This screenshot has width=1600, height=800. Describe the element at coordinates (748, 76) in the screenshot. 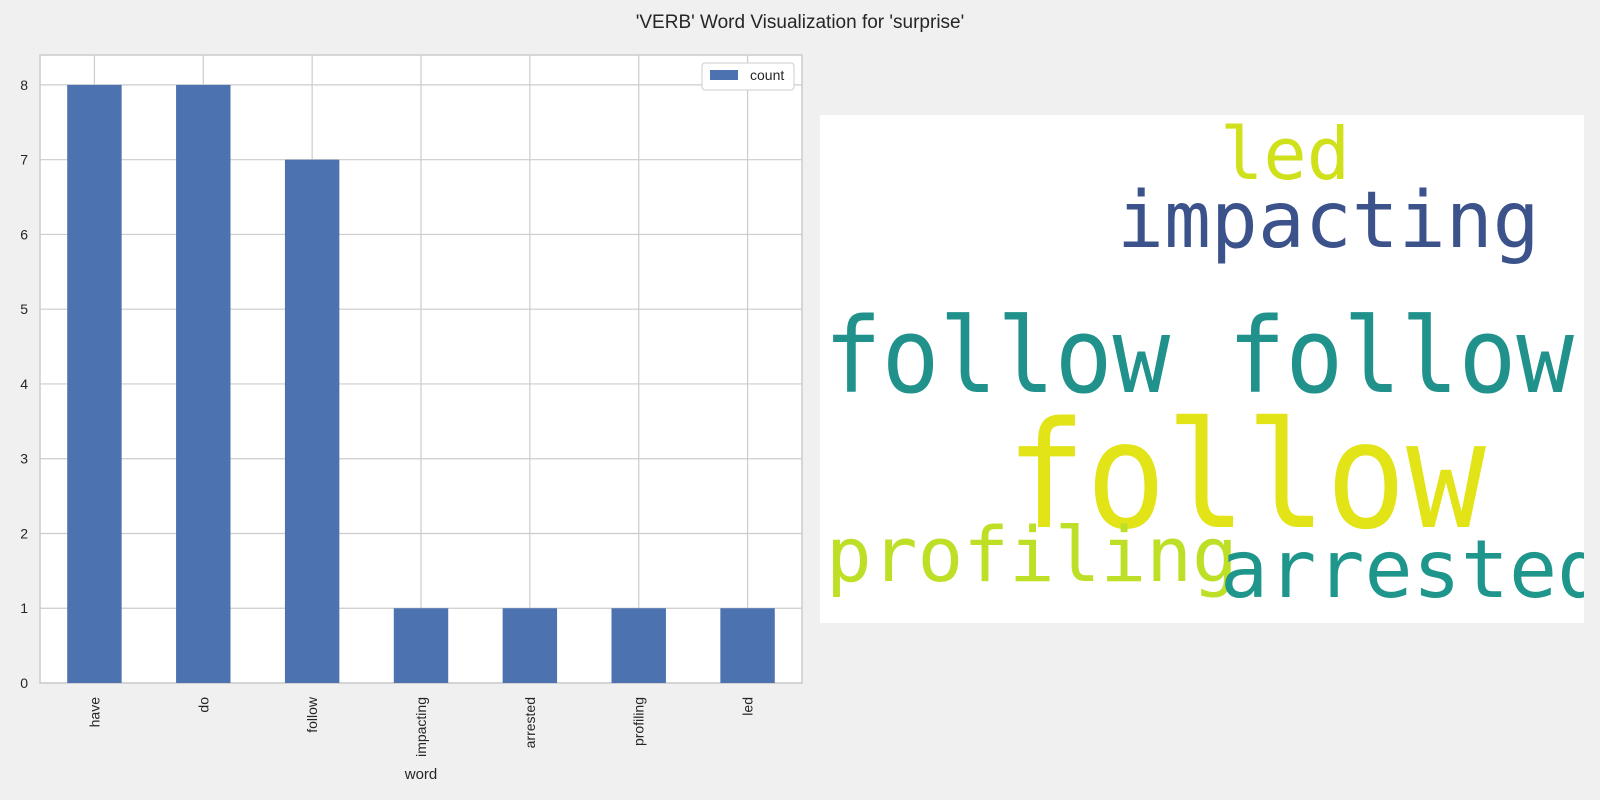

I see `legend: count` at that location.